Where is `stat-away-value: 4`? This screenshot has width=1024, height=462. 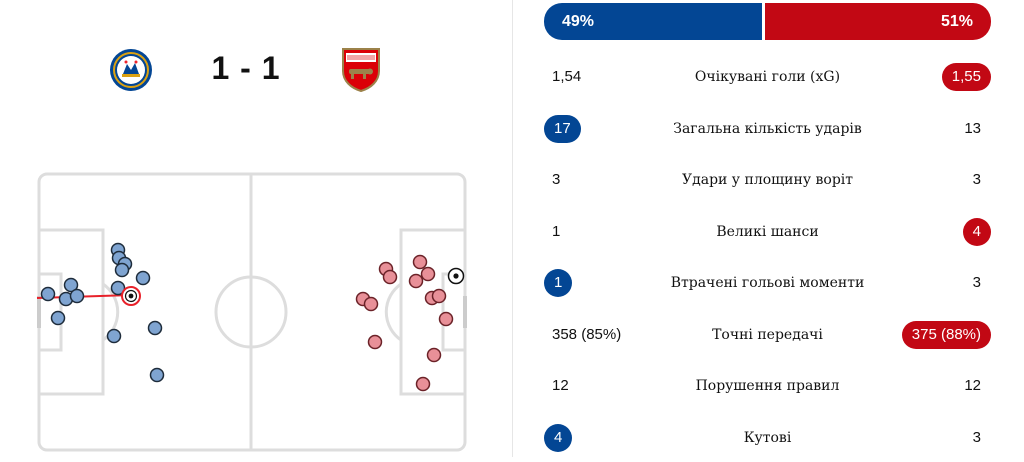
stat-away-value: 4 is located at coordinates (976, 232).